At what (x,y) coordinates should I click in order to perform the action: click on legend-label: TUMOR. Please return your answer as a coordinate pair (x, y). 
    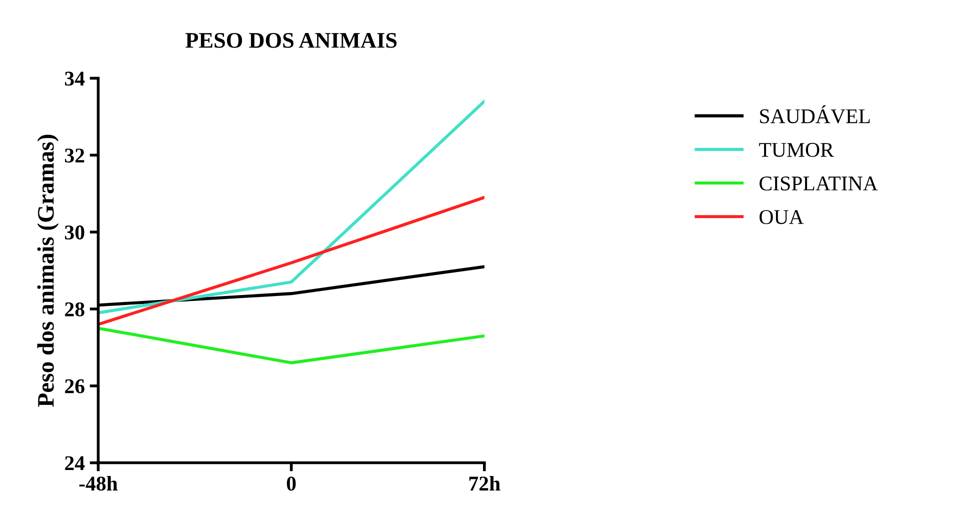
    Looking at the image, I should click on (796, 149).